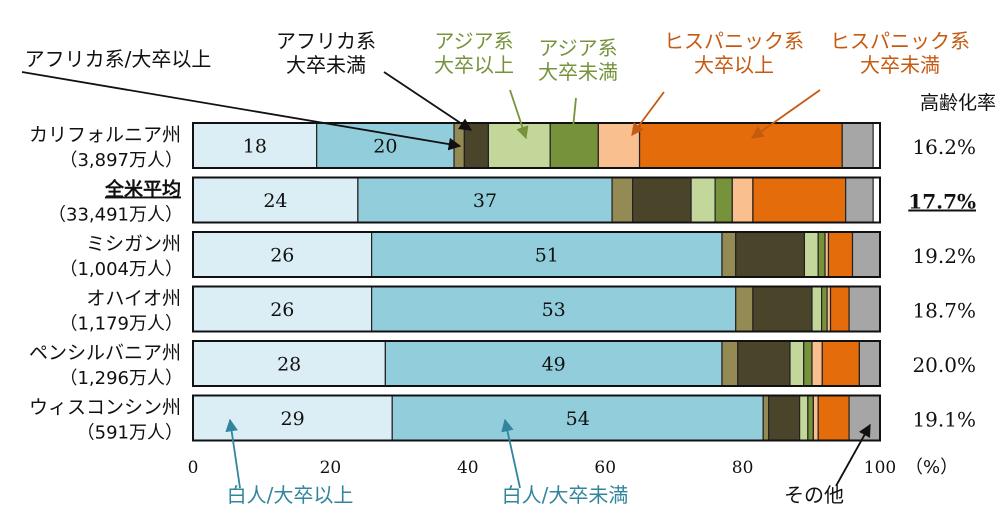 The height and width of the screenshot is (512, 1000). What do you see at coordinates (814, 495) in the screenshot?
I see `annotation-label: その他` at bounding box center [814, 495].